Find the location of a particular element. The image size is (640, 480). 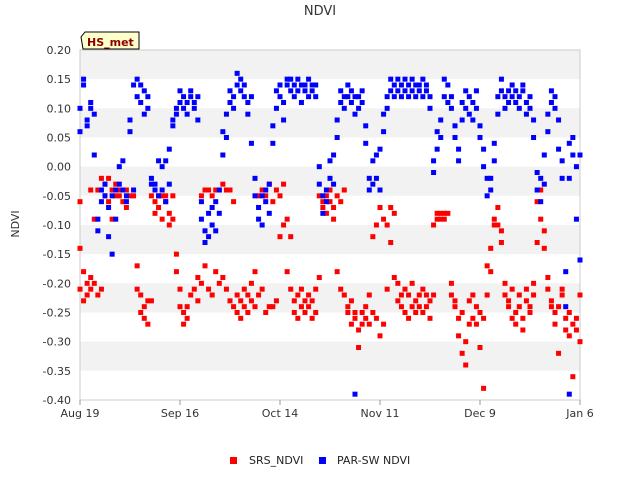

y-tick-label: 0.00 is located at coordinates (59, 167).